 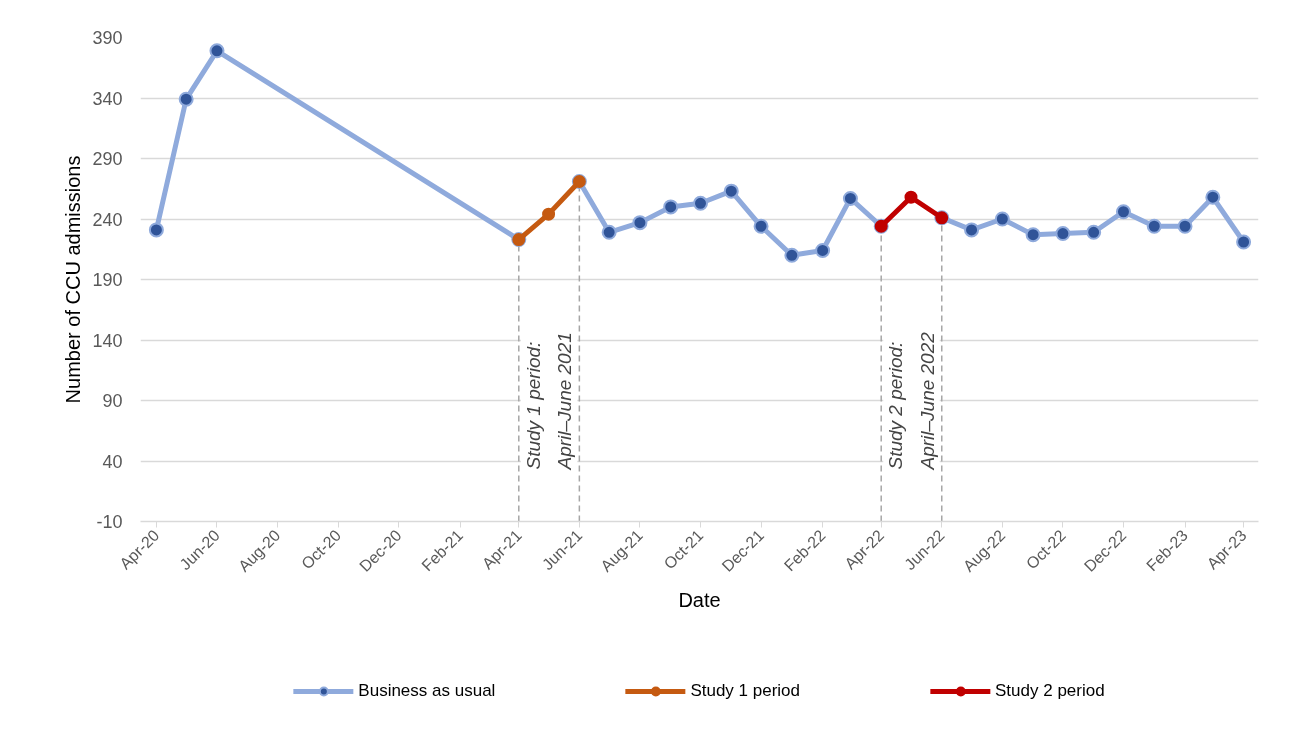 What do you see at coordinates (107, 38) in the screenshot?
I see `y-tick-label: 390` at bounding box center [107, 38].